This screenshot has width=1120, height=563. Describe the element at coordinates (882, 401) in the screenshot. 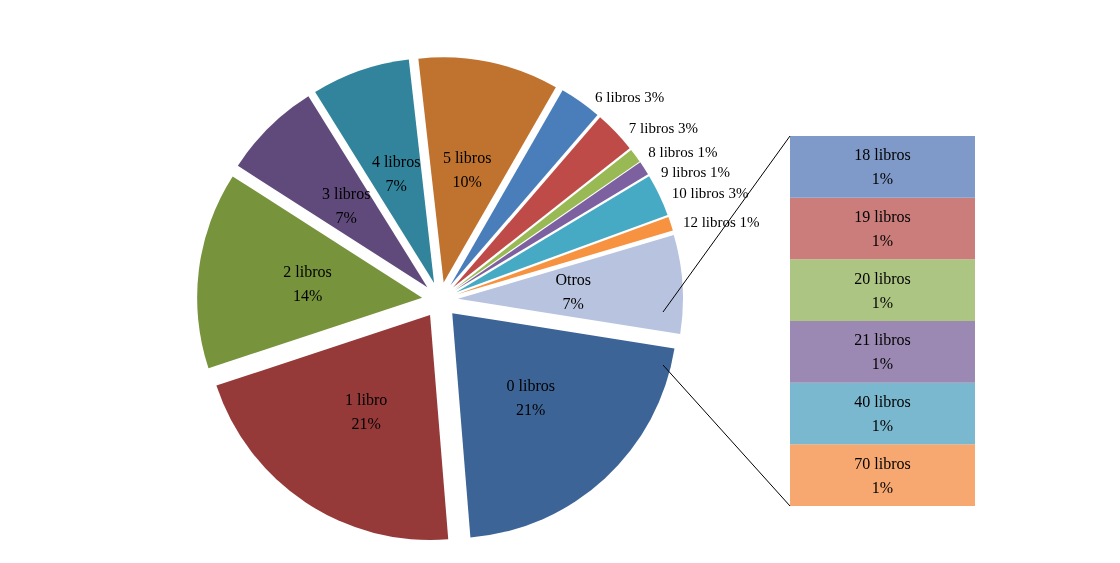

I see `series-label: 40 libros` at that location.